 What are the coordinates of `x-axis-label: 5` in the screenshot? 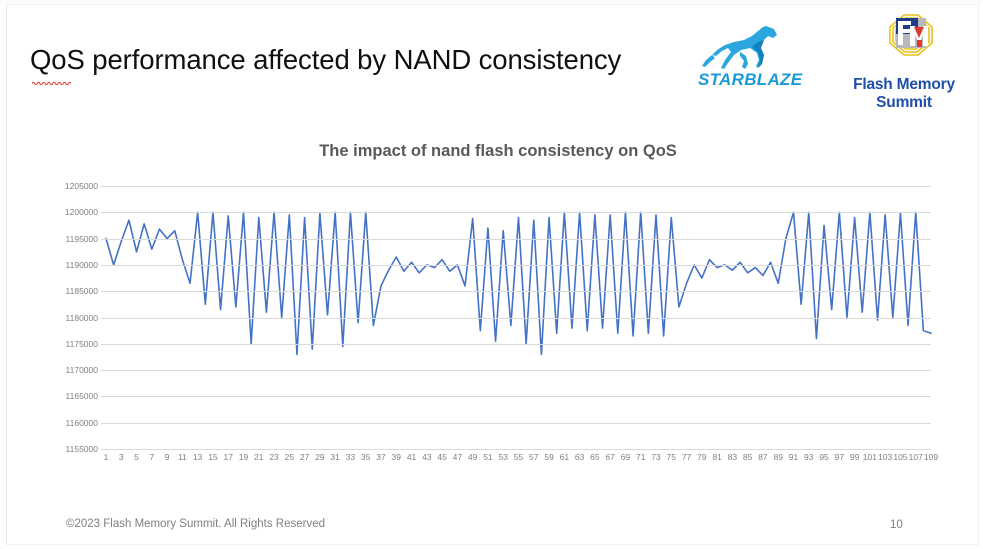 It's located at (136, 457).